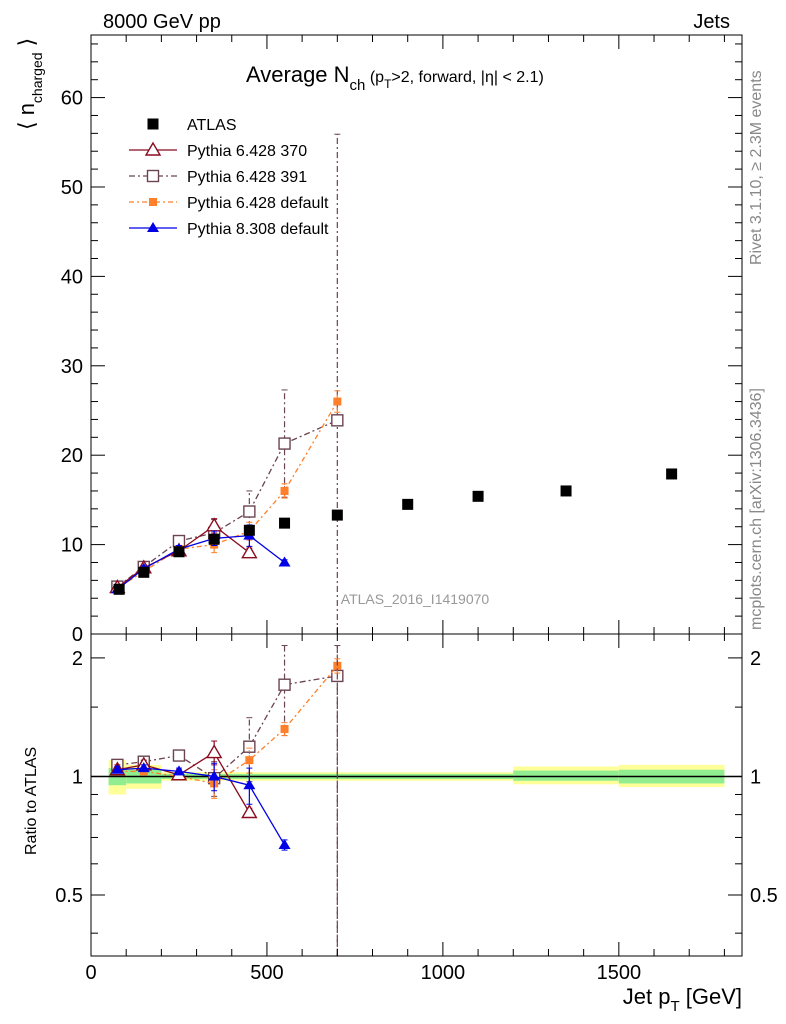 This screenshot has width=786, height=1024. What do you see at coordinates (258, 203) in the screenshot?
I see `legend-label-p6def: Pythia 6.428 default` at bounding box center [258, 203].